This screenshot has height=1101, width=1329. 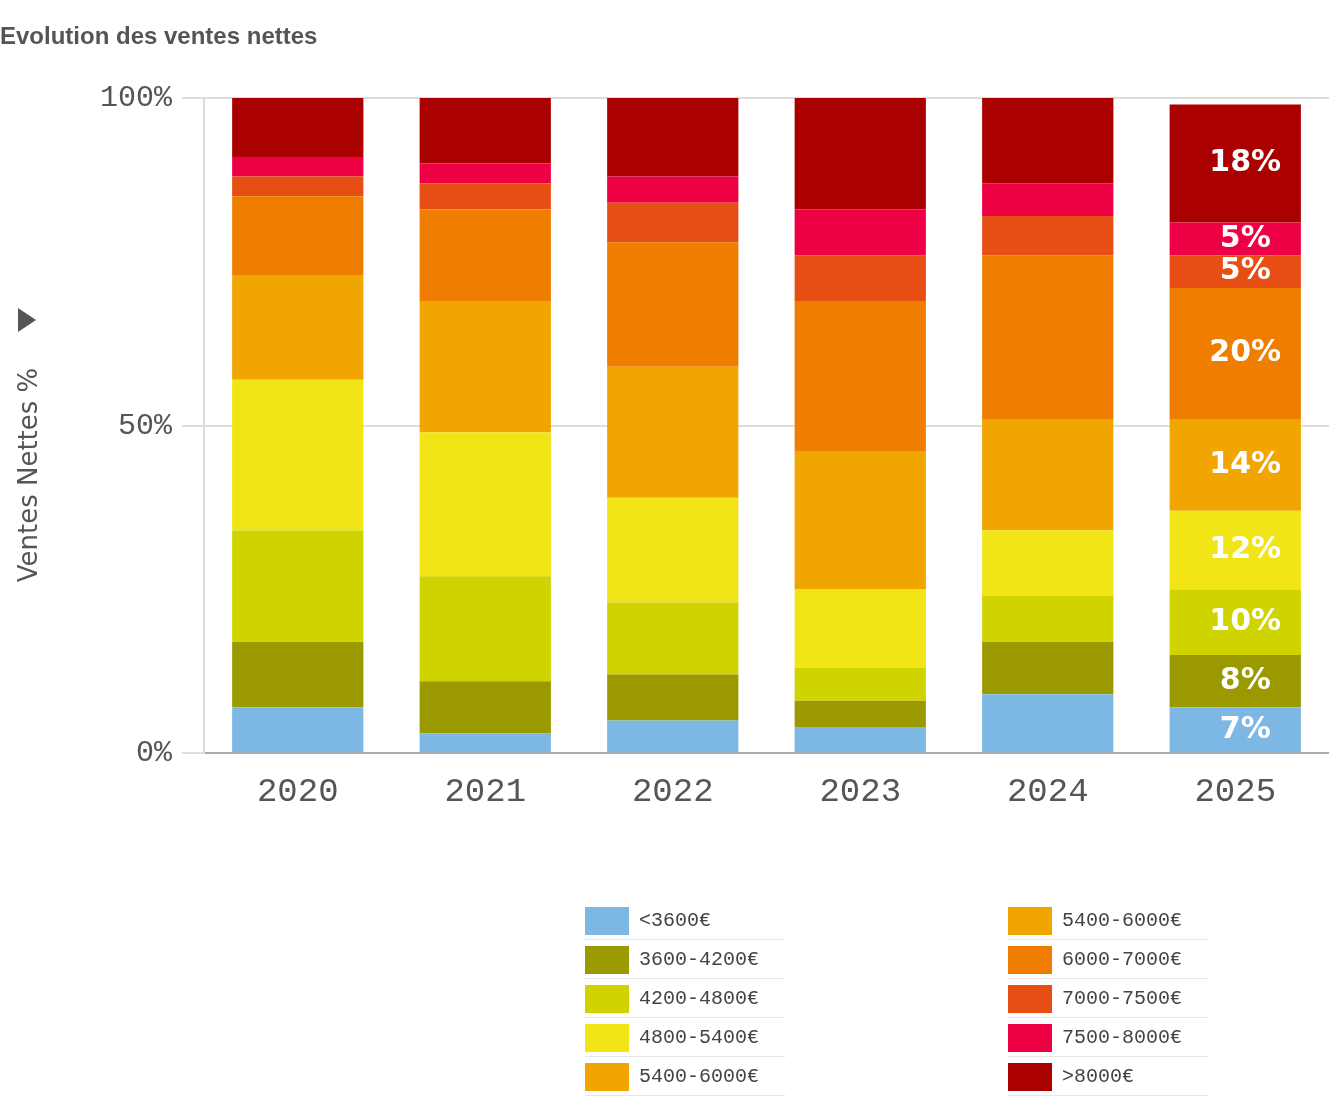 What do you see at coordinates (1245, 462) in the screenshot?
I see `data-label: 14%` at bounding box center [1245, 462].